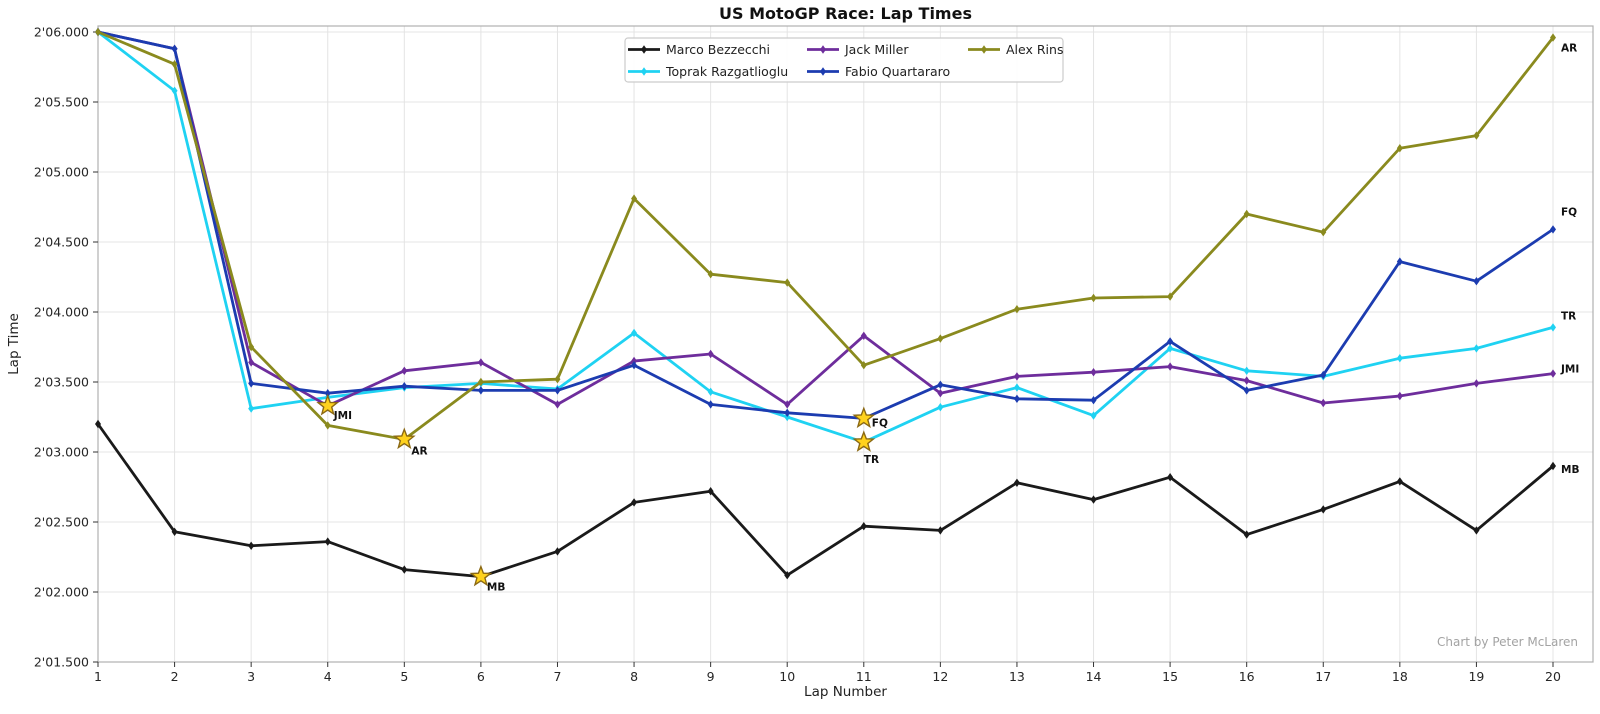 The image size is (1600, 714). What do you see at coordinates (61, 312) in the screenshot?
I see `y-tick-label: 2'04.000` at bounding box center [61, 312].